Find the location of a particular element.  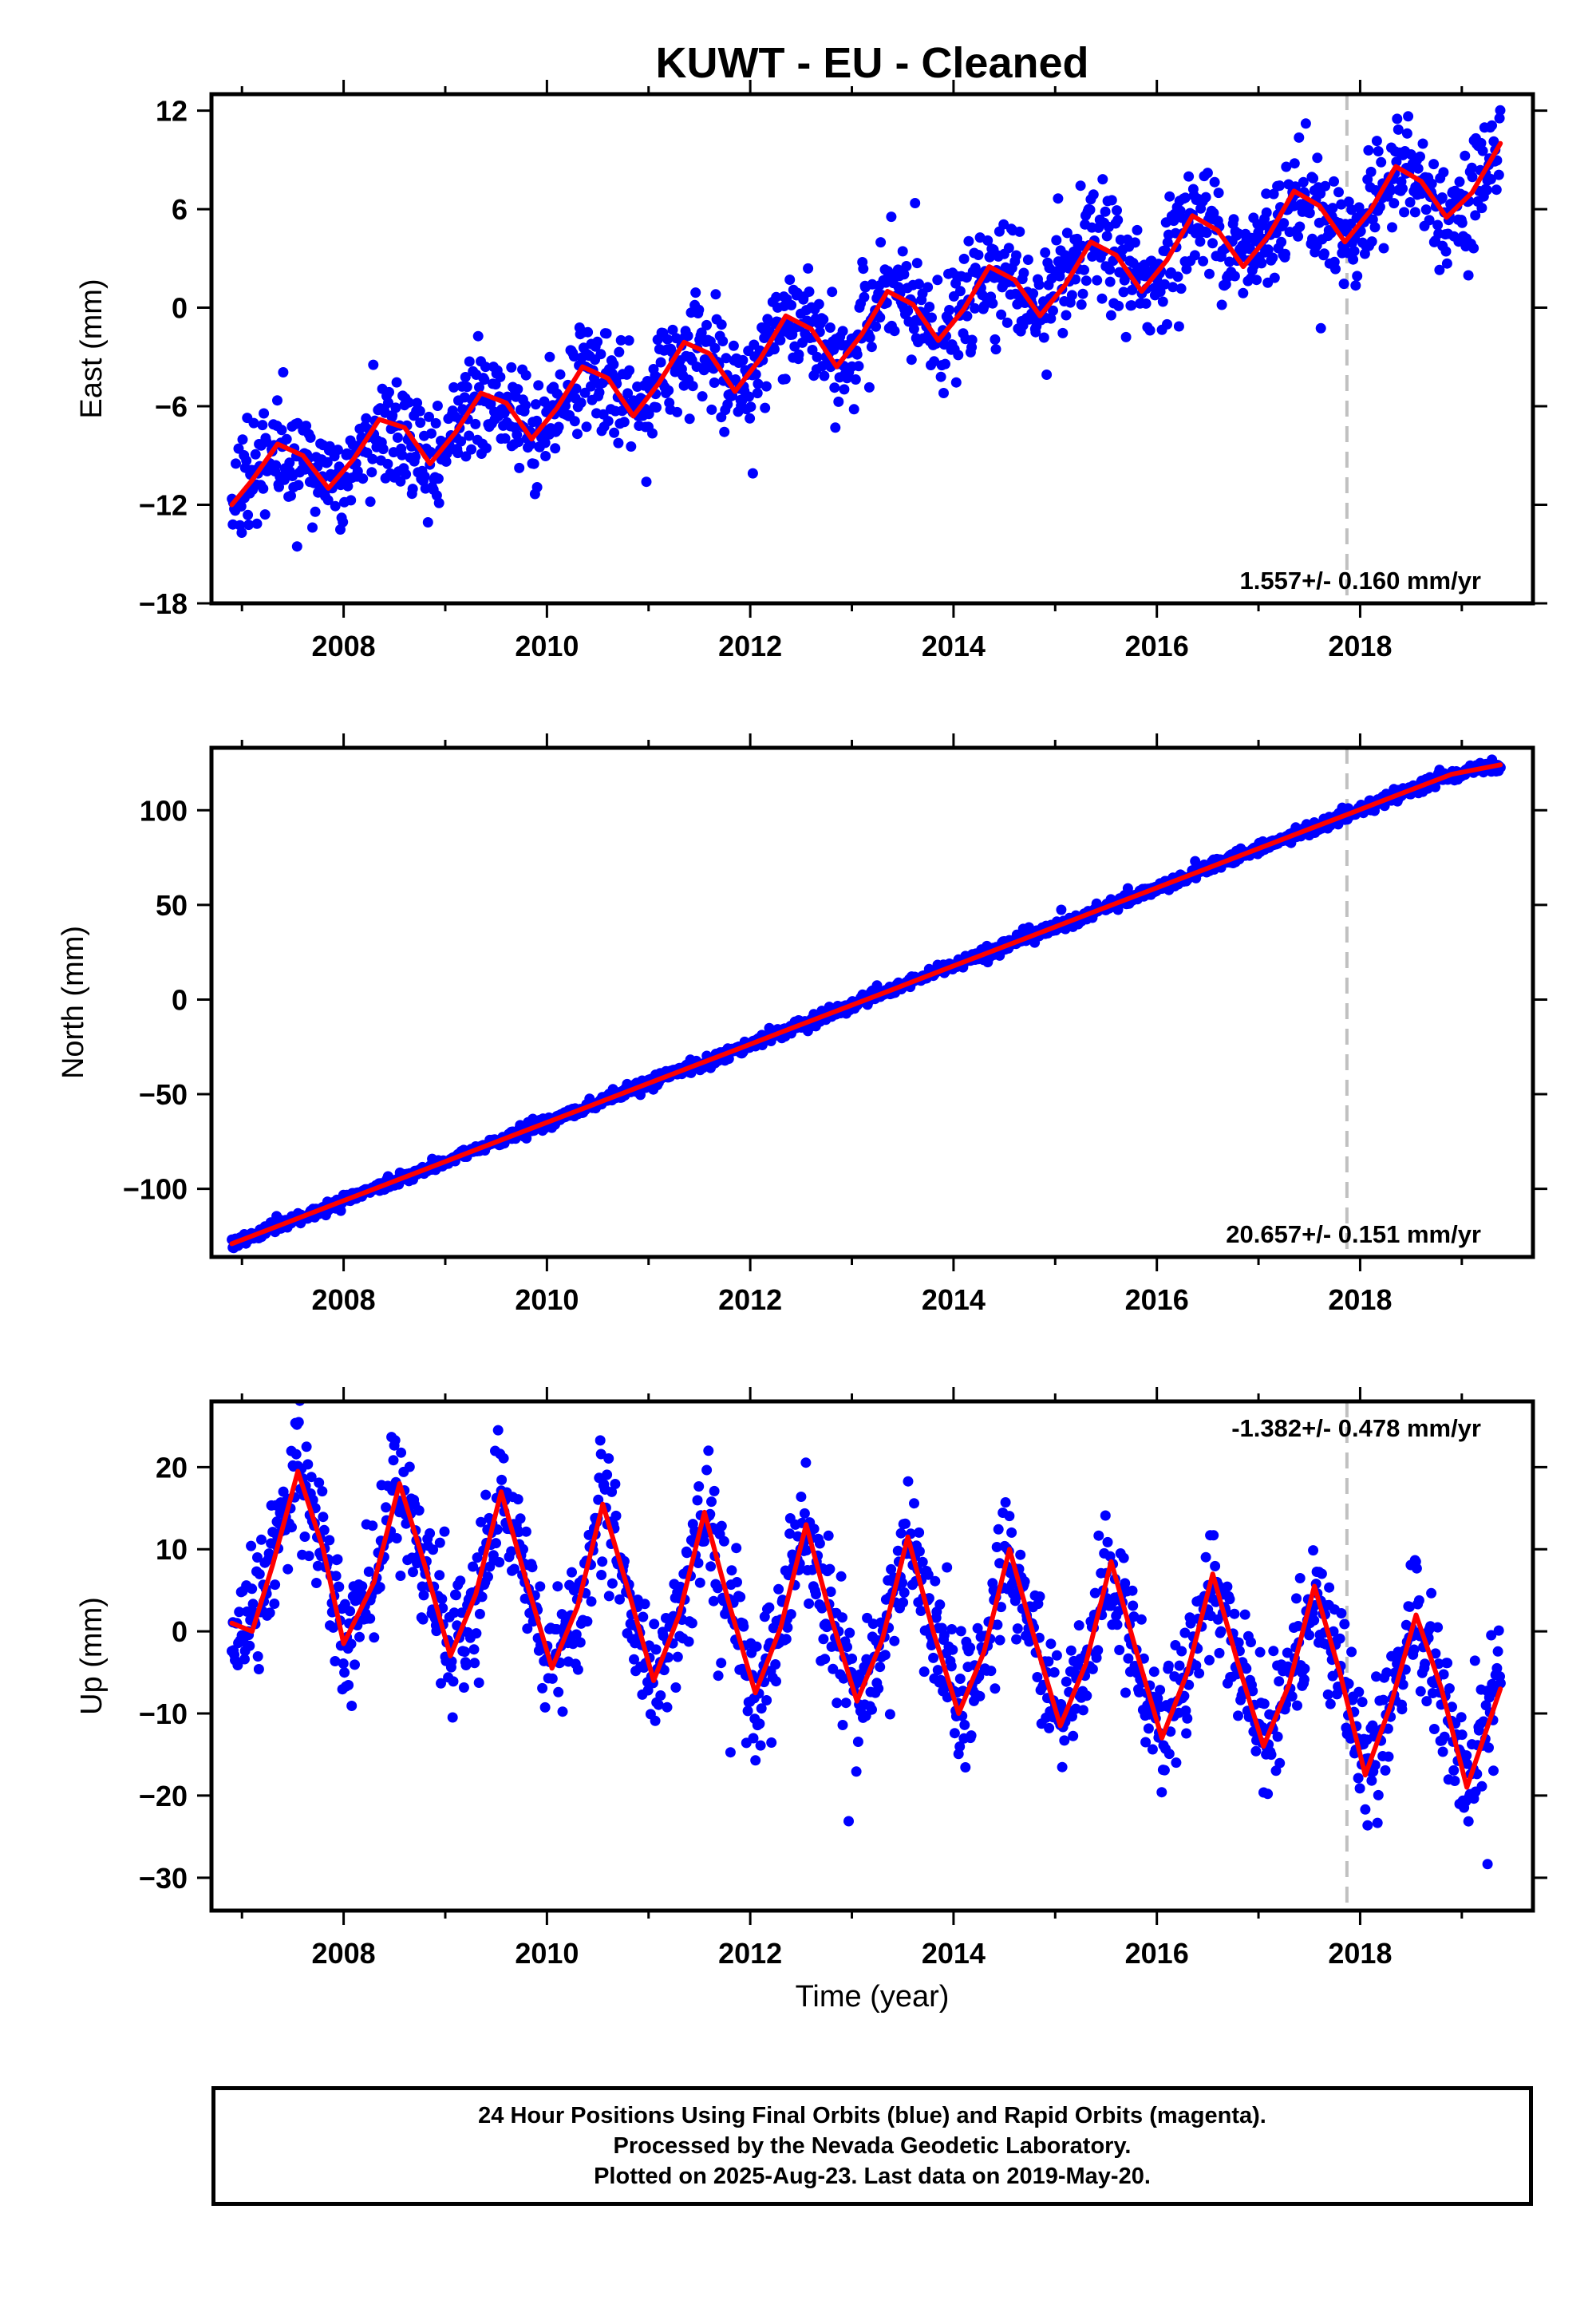

east-fit-line is located at coordinates (866, 324).